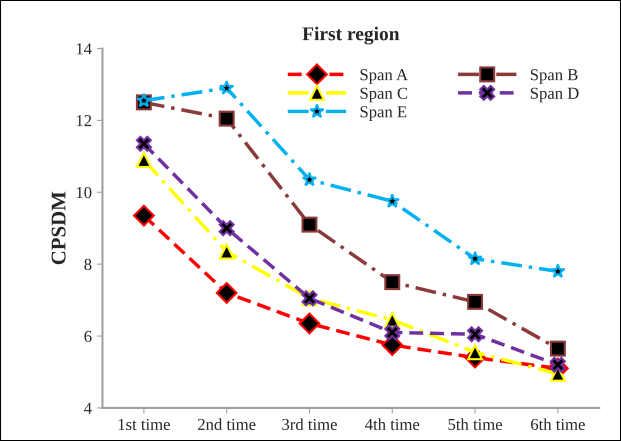 Image resolution: width=621 pixels, height=441 pixels. I want to click on y-tick-label: 8, so click(88, 264).